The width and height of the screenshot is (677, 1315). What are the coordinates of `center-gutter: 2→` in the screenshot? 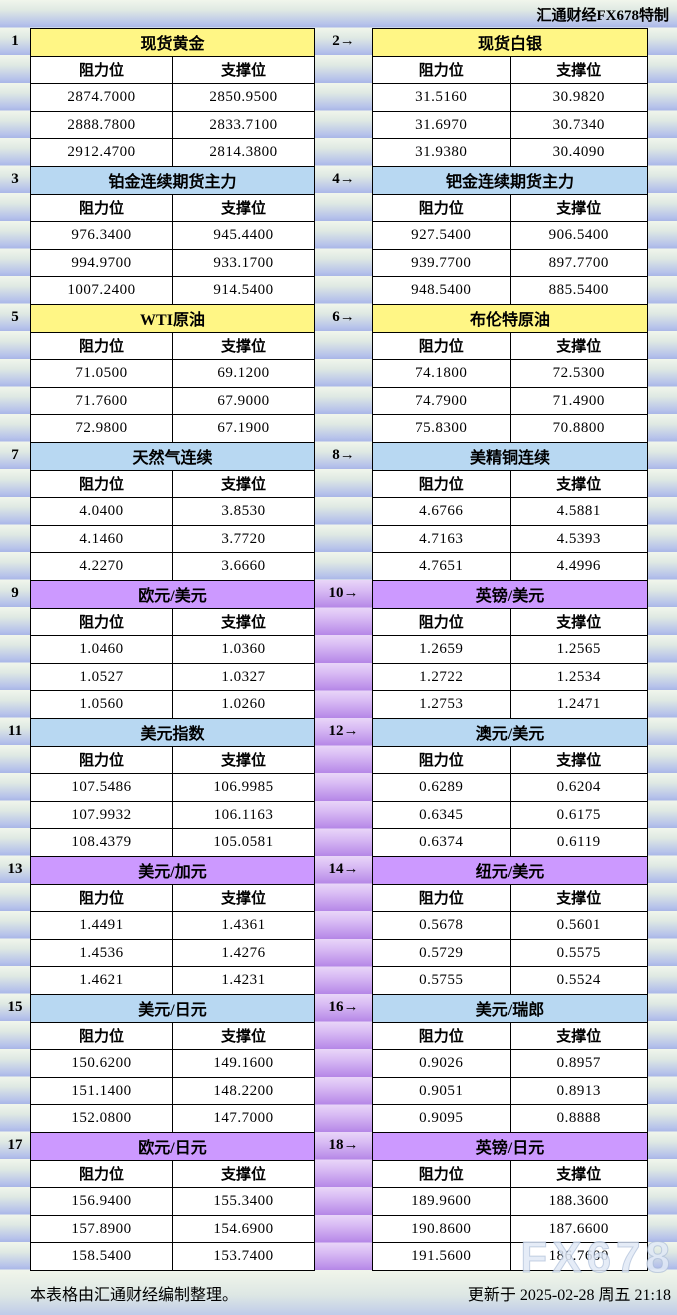 It's located at (343, 97).